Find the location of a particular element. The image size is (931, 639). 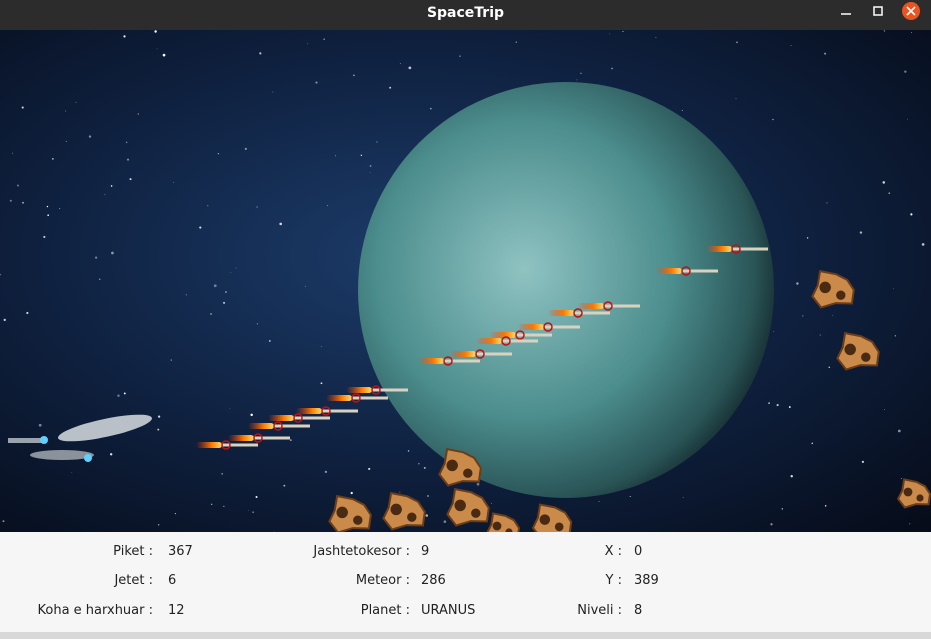

stat-value: 286 is located at coordinates (433, 580).